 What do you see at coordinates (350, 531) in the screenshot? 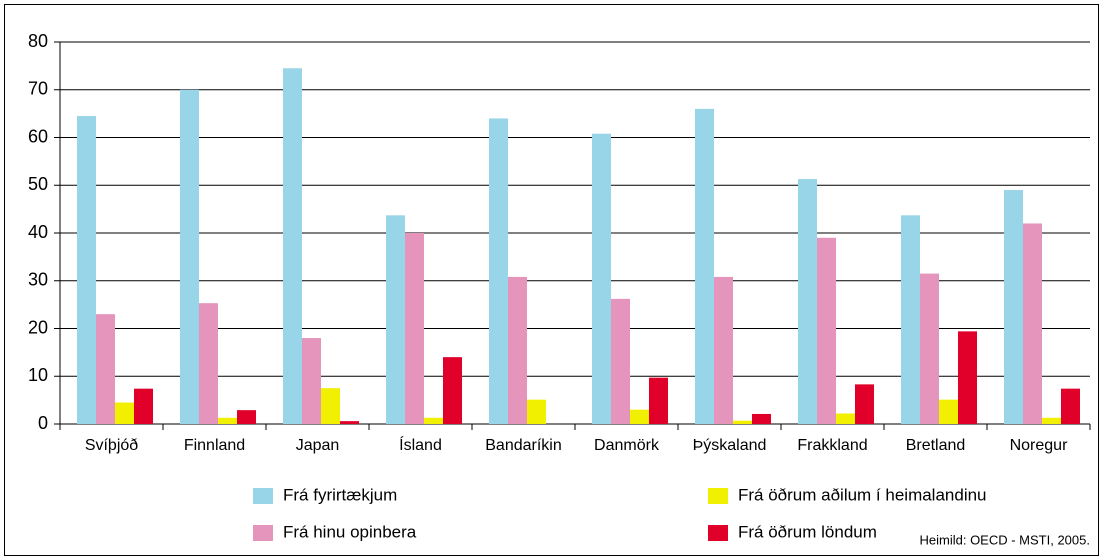
I see `legend-label: Frá hinu opinbera` at bounding box center [350, 531].